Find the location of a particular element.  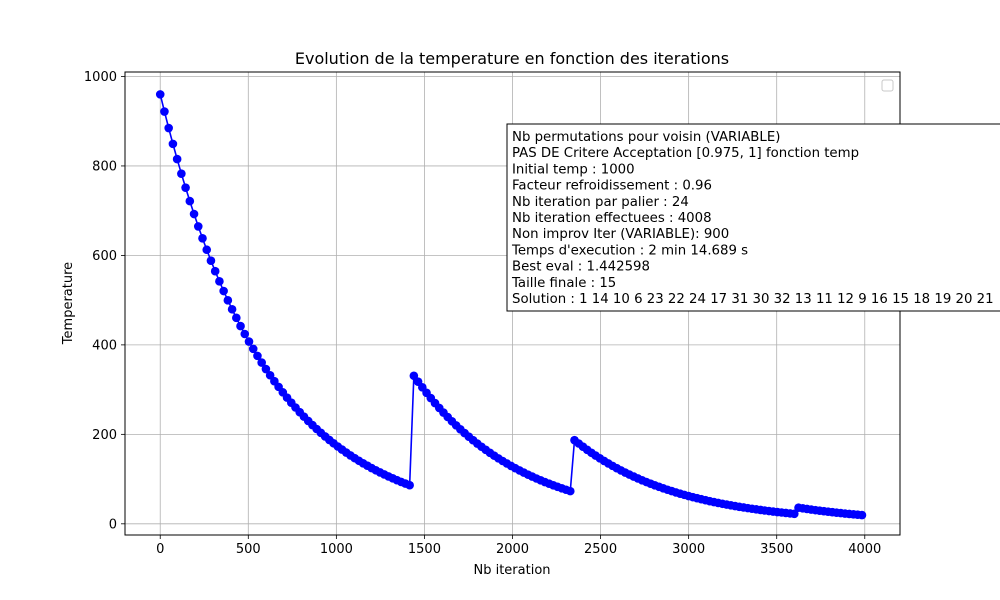

annotation-line: Taille finale : 15 is located at coordinates (563, 283).